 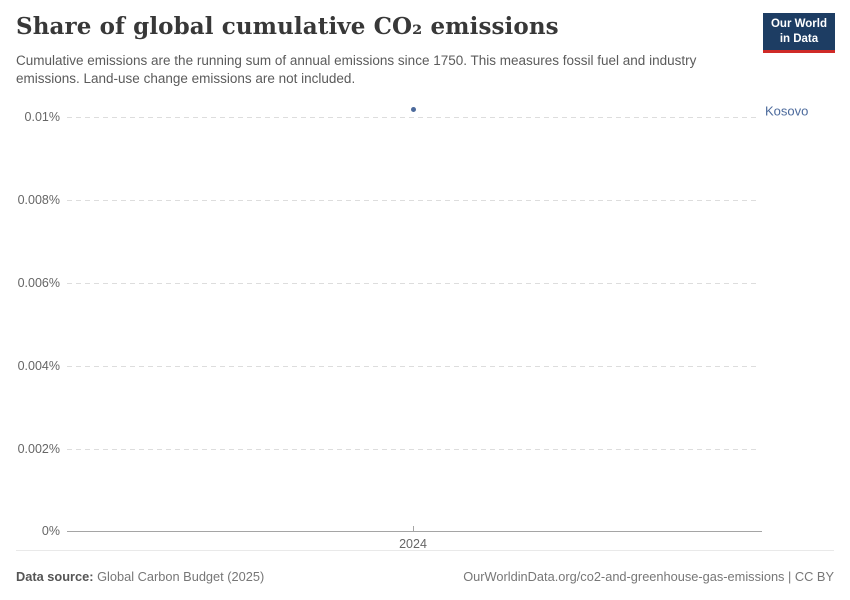 What do you see at coordinates (413, 528) in the screenshot?
I see `x-tick-mark` at bounding box center [413, 528].